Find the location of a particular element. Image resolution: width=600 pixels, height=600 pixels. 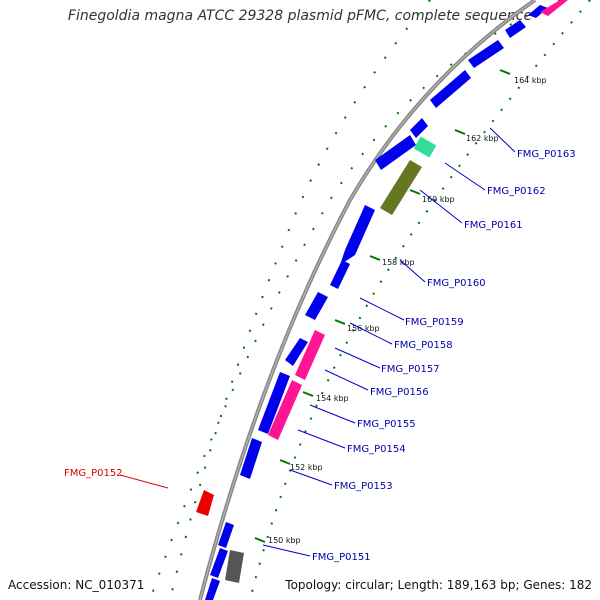

kbp-label-162: 162 kbp is located at coordinates (482, 138).